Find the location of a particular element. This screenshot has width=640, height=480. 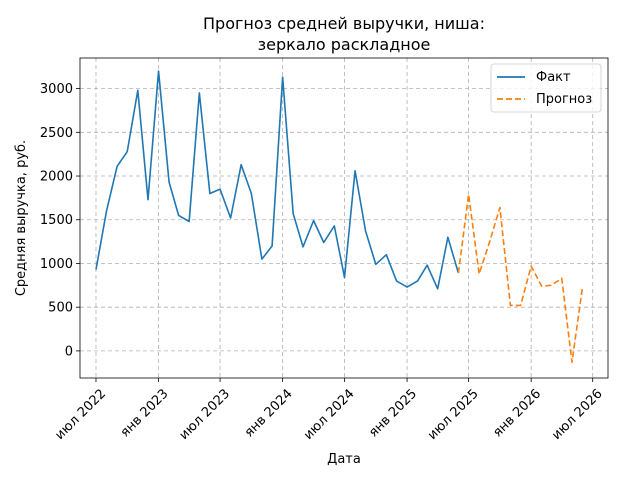

legend-label-forecast: Прогноз is located at coordinates (564, 99).